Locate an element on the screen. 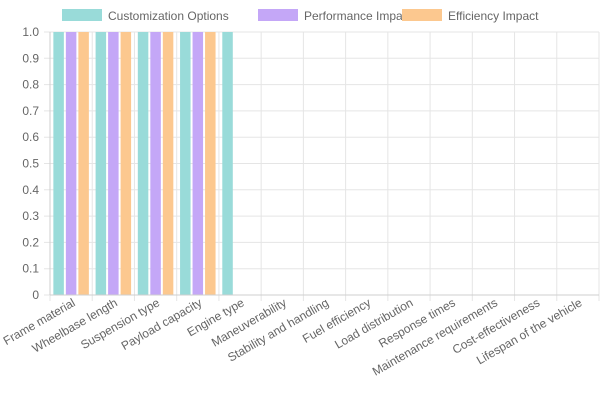 The width and height of the screenshot is (600, 400). bar-efficiency-impact-frame-material is located at coordinates (83, 163).